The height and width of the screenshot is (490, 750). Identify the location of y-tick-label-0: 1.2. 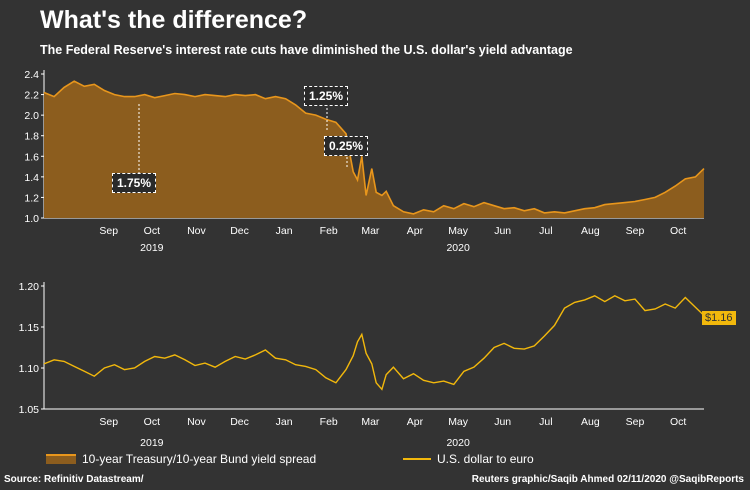
(31, 198).